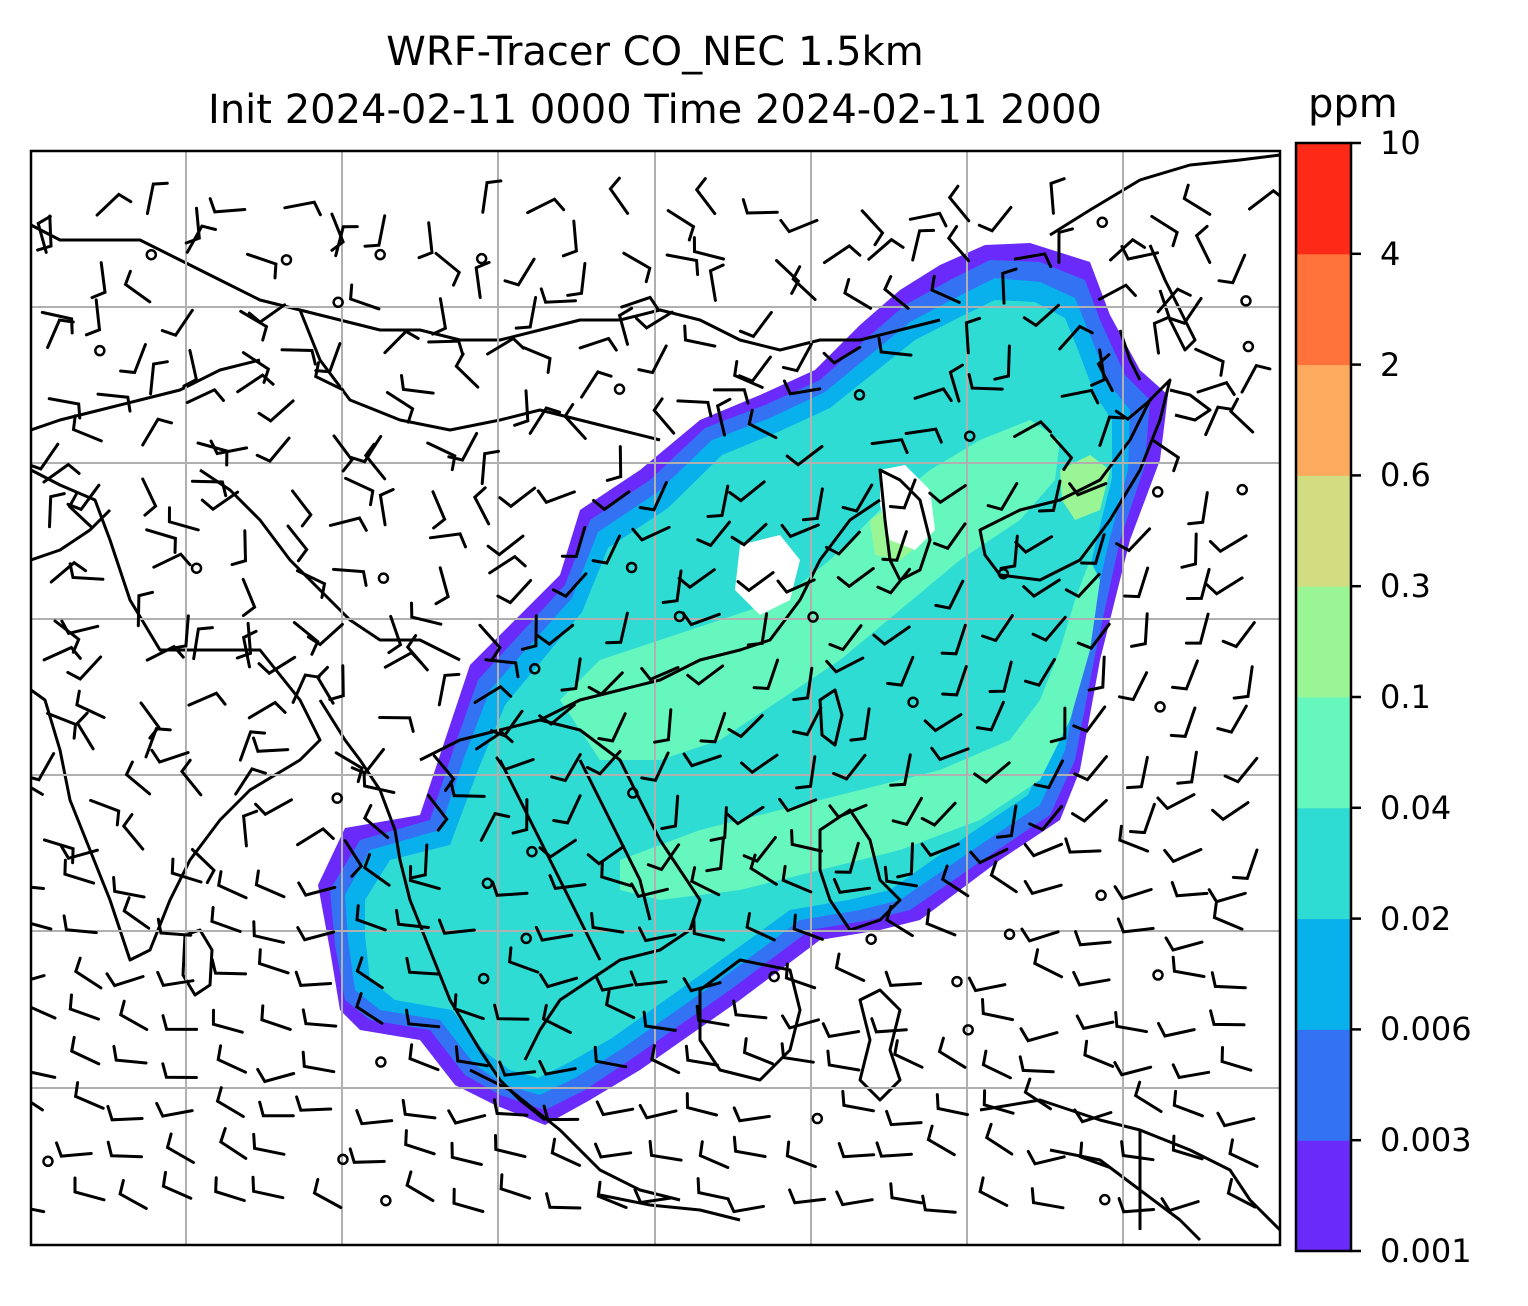 This screenshot has height=1306, width=1528. What do you see at coordinates (575, 1135) in the screenshot?
I see `coast-sumatra` at bounding box center [575, 1135].